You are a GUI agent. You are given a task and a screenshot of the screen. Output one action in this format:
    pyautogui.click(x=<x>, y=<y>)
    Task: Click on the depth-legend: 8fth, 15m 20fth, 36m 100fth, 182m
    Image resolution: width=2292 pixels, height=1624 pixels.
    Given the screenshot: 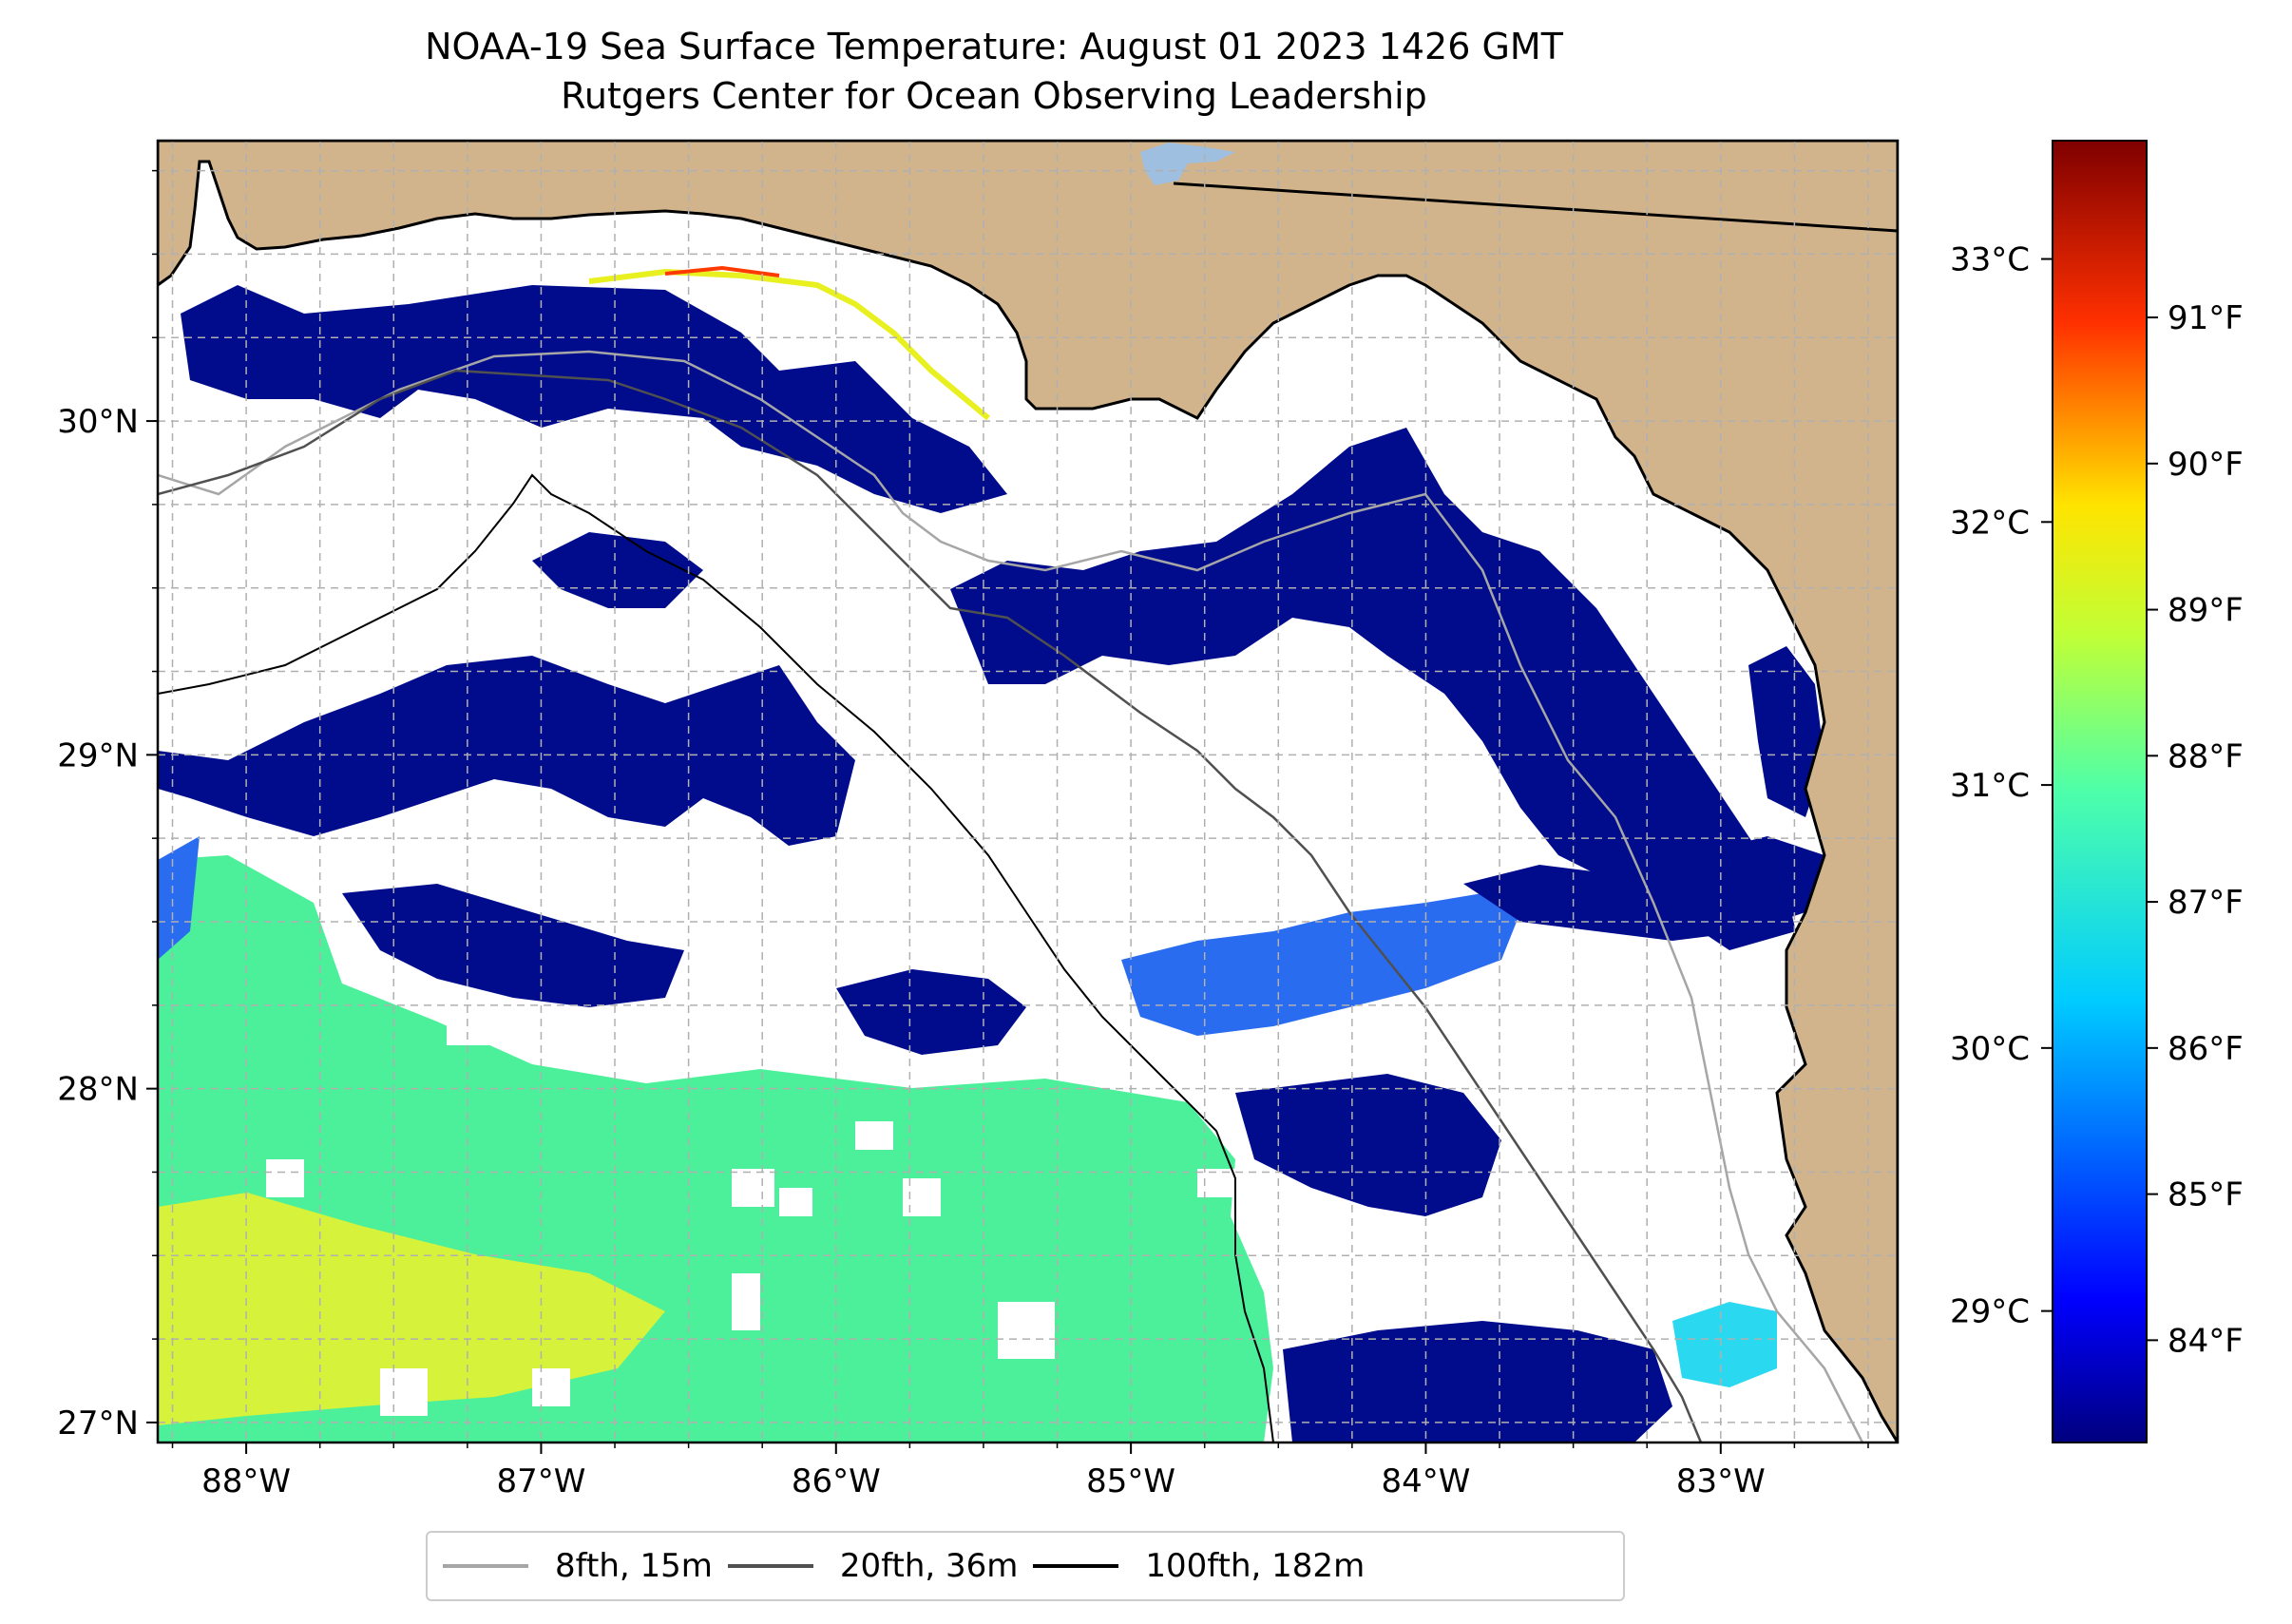 What is the action you would take?
    pyautogui.click(x=1025, y=1566)
    